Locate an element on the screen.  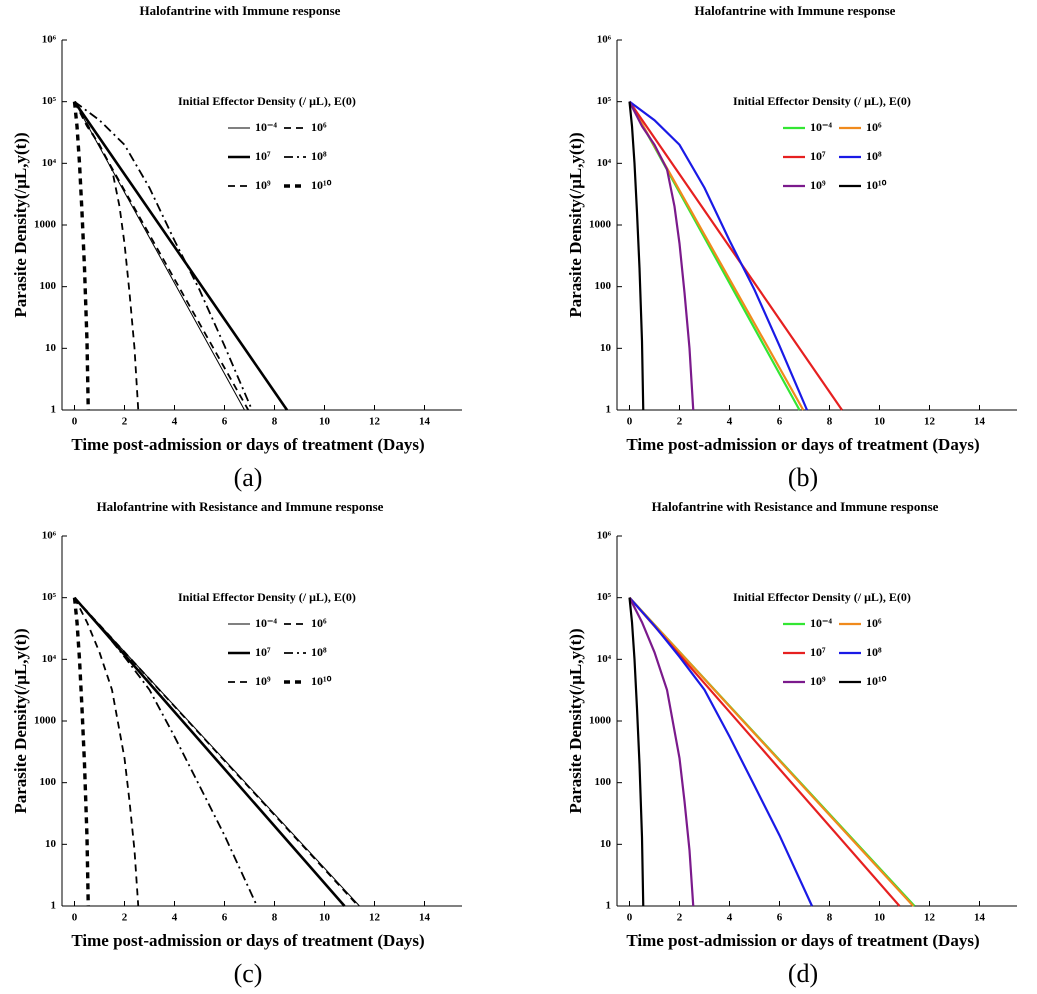
caption: (b) is located at coordinates (803, 477).